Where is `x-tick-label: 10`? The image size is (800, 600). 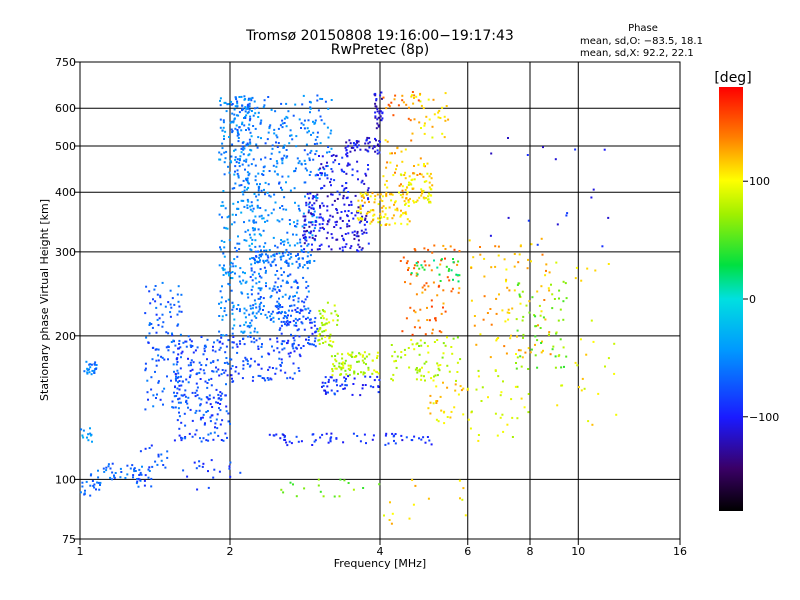
x-tick-label: 10 is located at coordinates (578, 551).